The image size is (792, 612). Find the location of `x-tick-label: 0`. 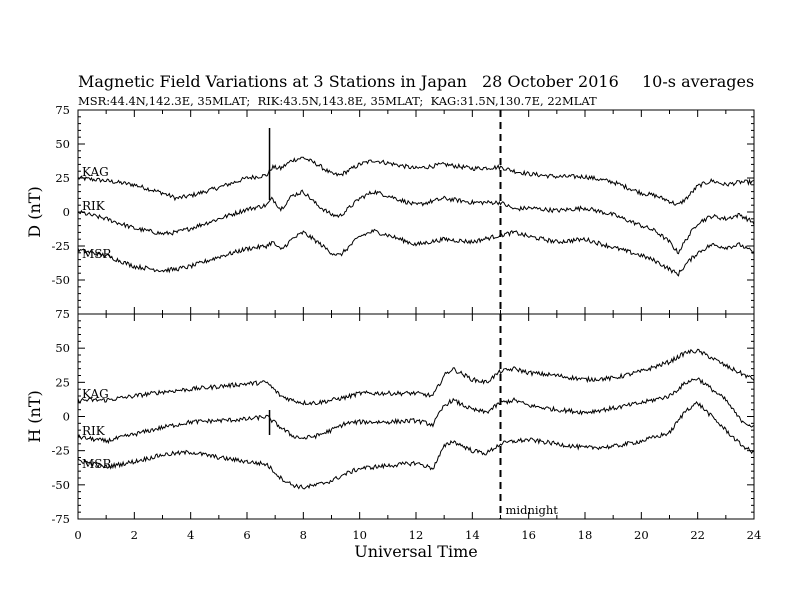

x-tick-label: 0 is located at coordinates (77, 535).